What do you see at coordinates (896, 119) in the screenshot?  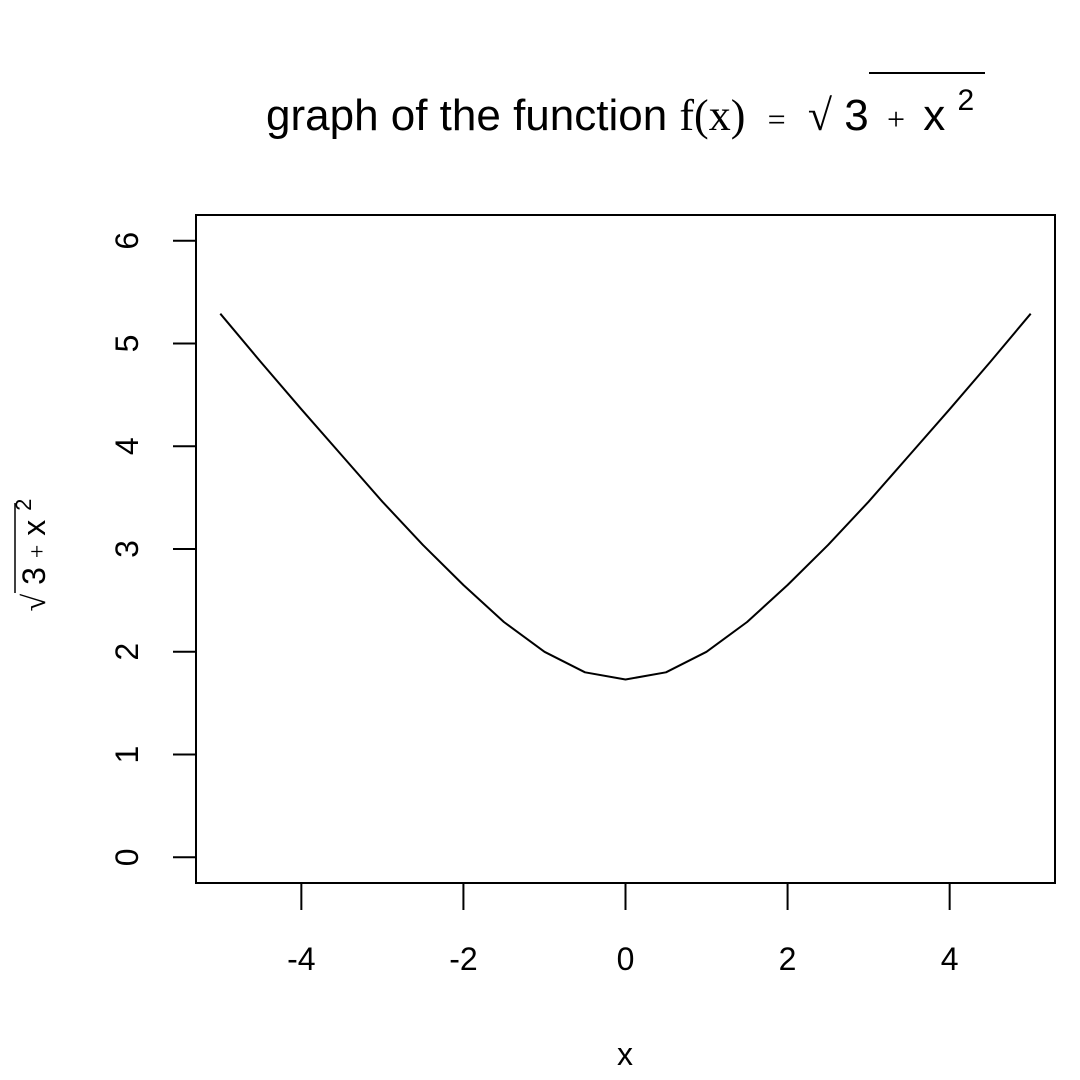 I see `chart-title-plus: +` at bounding box center [896, 119].